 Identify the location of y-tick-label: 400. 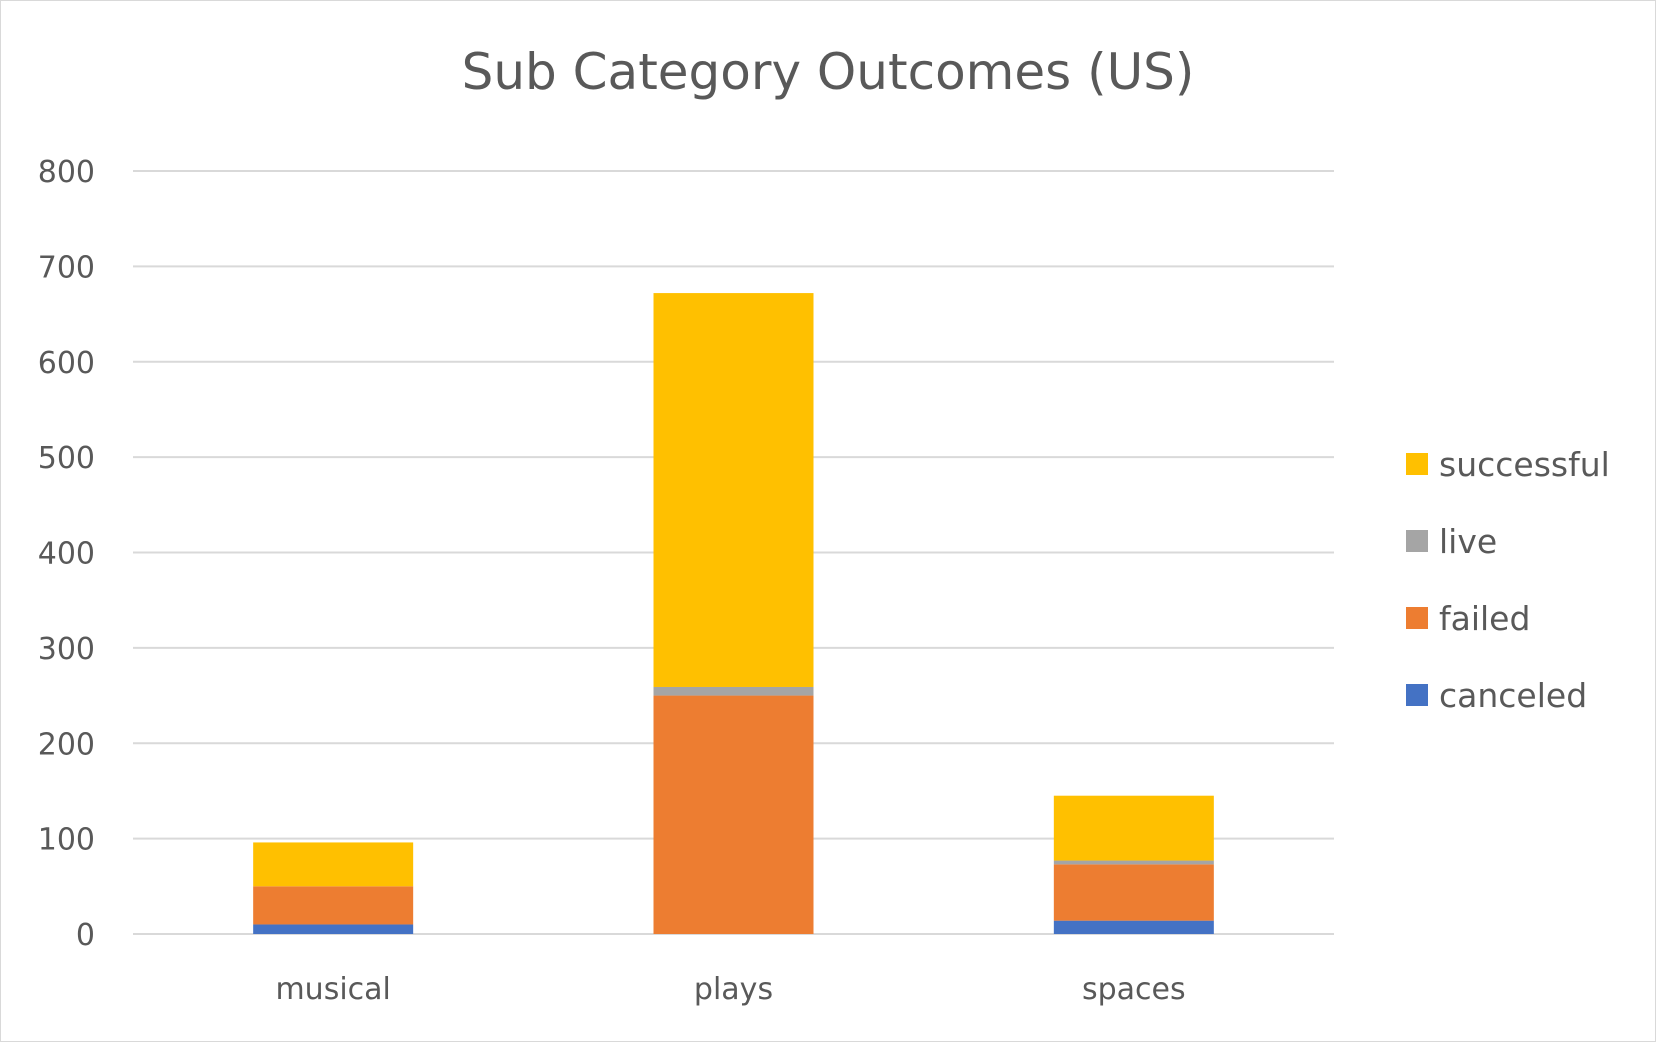
(66, 554).